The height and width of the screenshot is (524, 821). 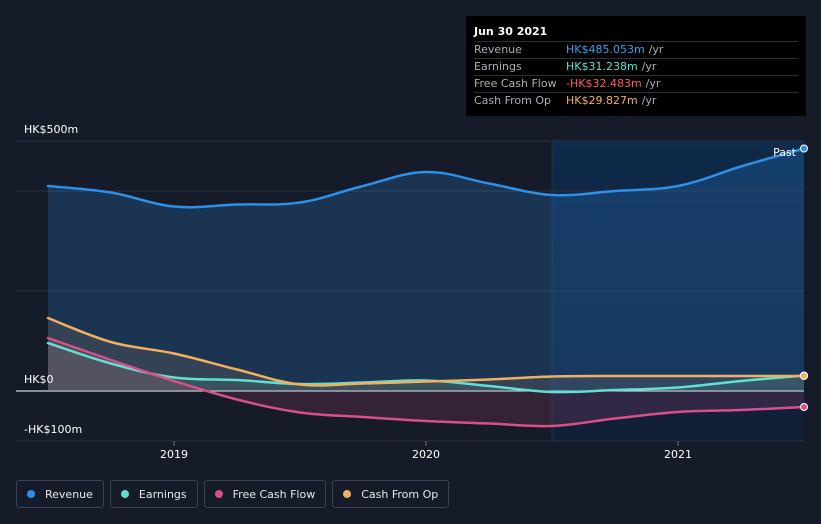 I want to click on legend-label: Revenue, so click(x=69, y=494).